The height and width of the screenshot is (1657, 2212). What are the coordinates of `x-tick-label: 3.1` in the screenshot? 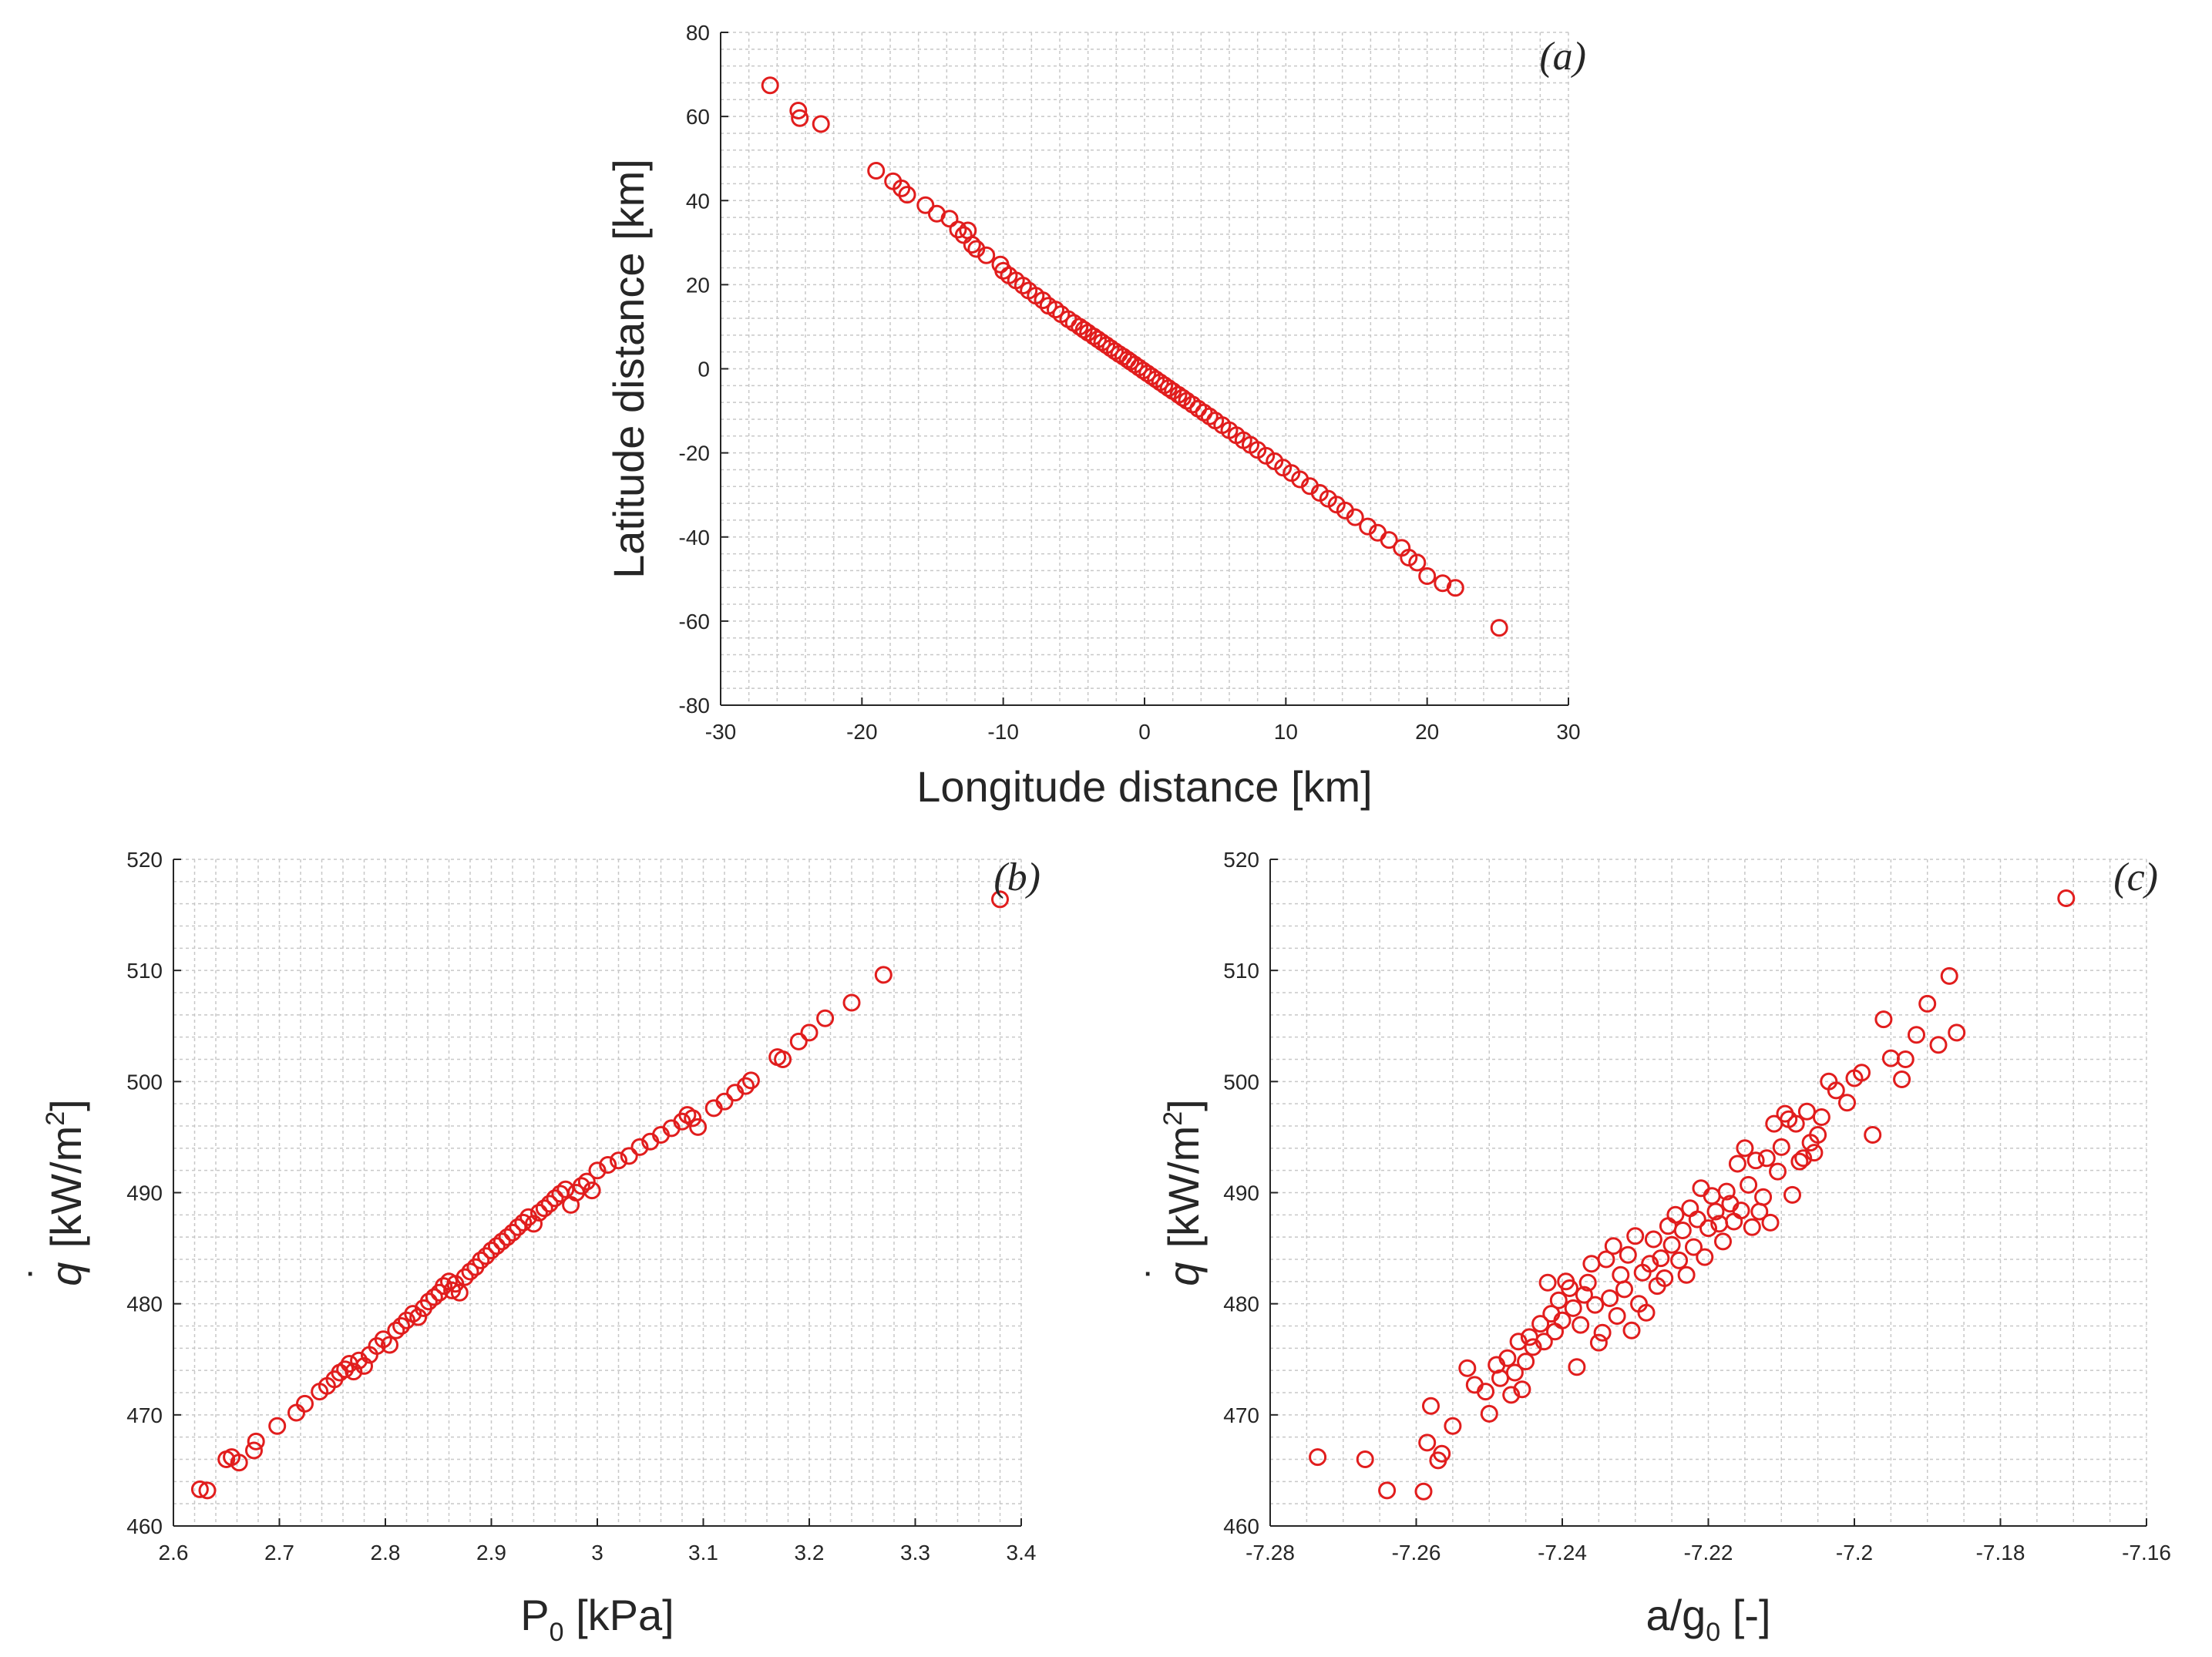 It's located at (703, 1553).